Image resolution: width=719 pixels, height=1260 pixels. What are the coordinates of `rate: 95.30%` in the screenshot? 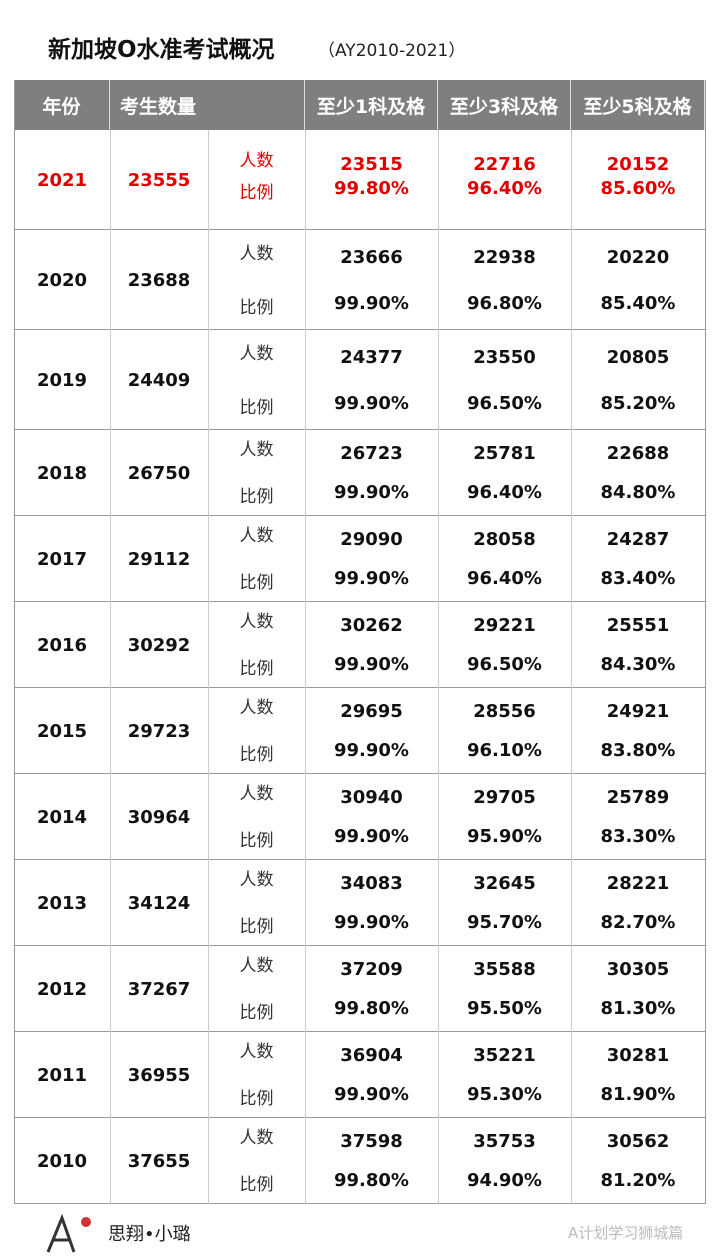 It's located at (504, 1094).